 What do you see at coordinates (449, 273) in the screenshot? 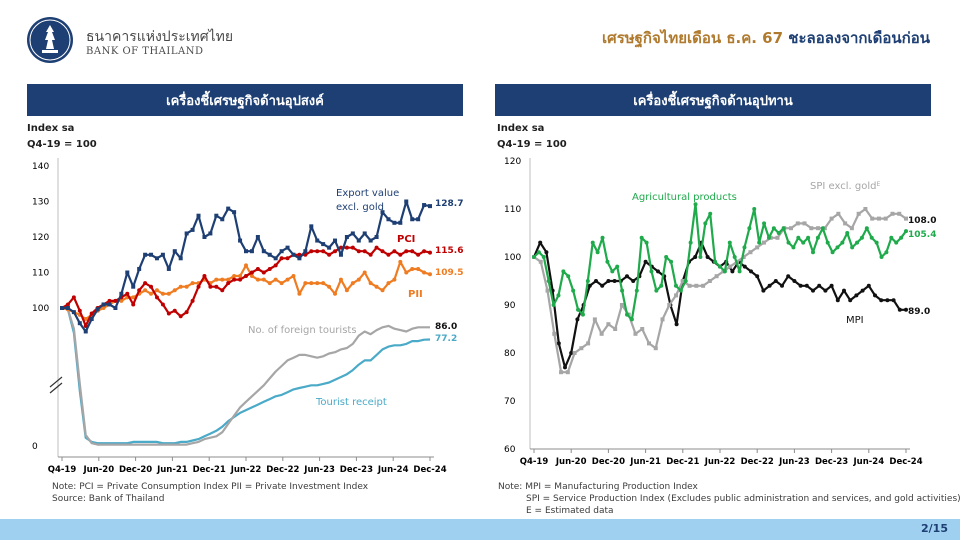
I see `end-value-label: 109.5` at bounding box center [449, 273].